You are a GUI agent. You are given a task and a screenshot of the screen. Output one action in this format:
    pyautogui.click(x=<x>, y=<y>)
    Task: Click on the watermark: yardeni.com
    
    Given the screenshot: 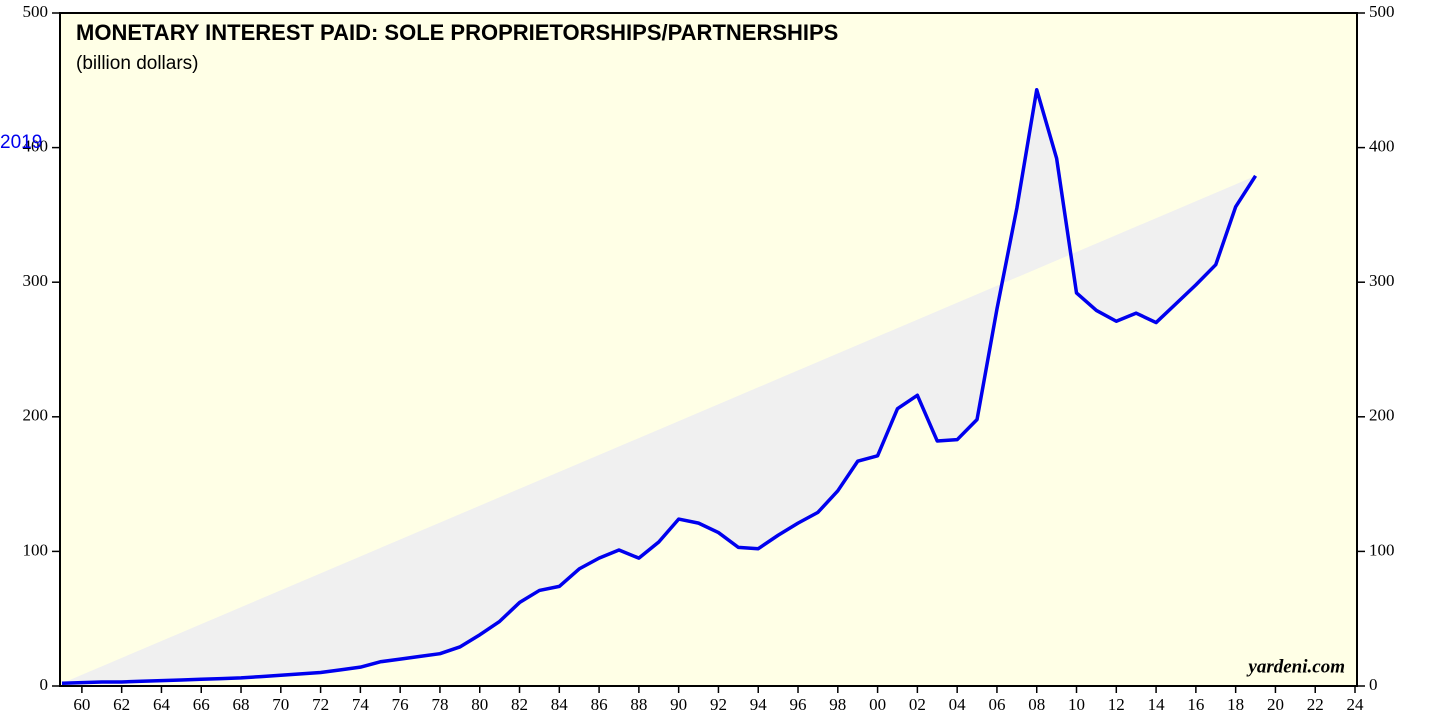 What is the action you would take?
    pyautogui.click(x=1295, y=666)
    